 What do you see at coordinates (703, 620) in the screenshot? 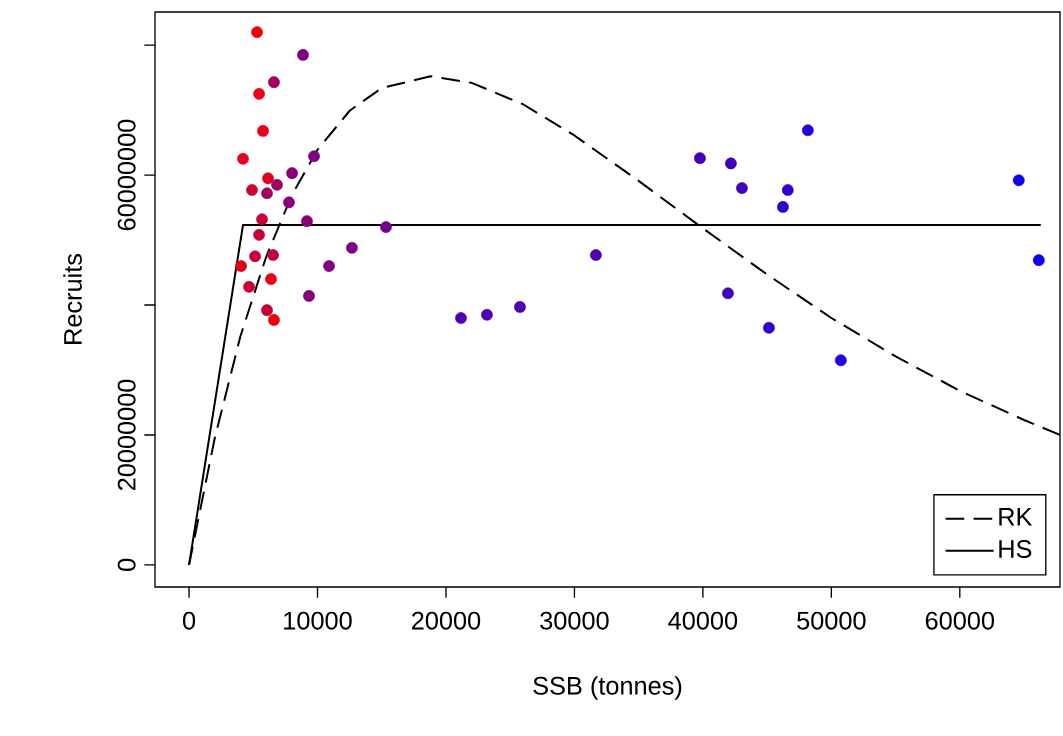
I see `x-tick-label: 40000` at bounding box center [703, 620].